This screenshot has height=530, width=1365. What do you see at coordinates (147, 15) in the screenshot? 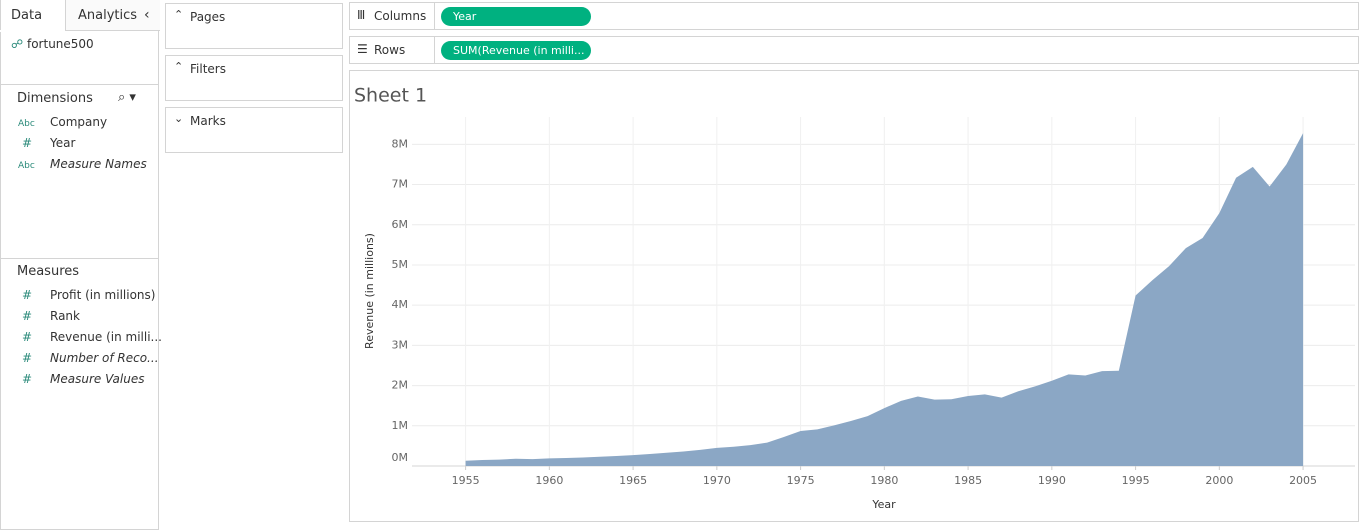
I see `collapse: ‹` at bounding box center [147, 15].